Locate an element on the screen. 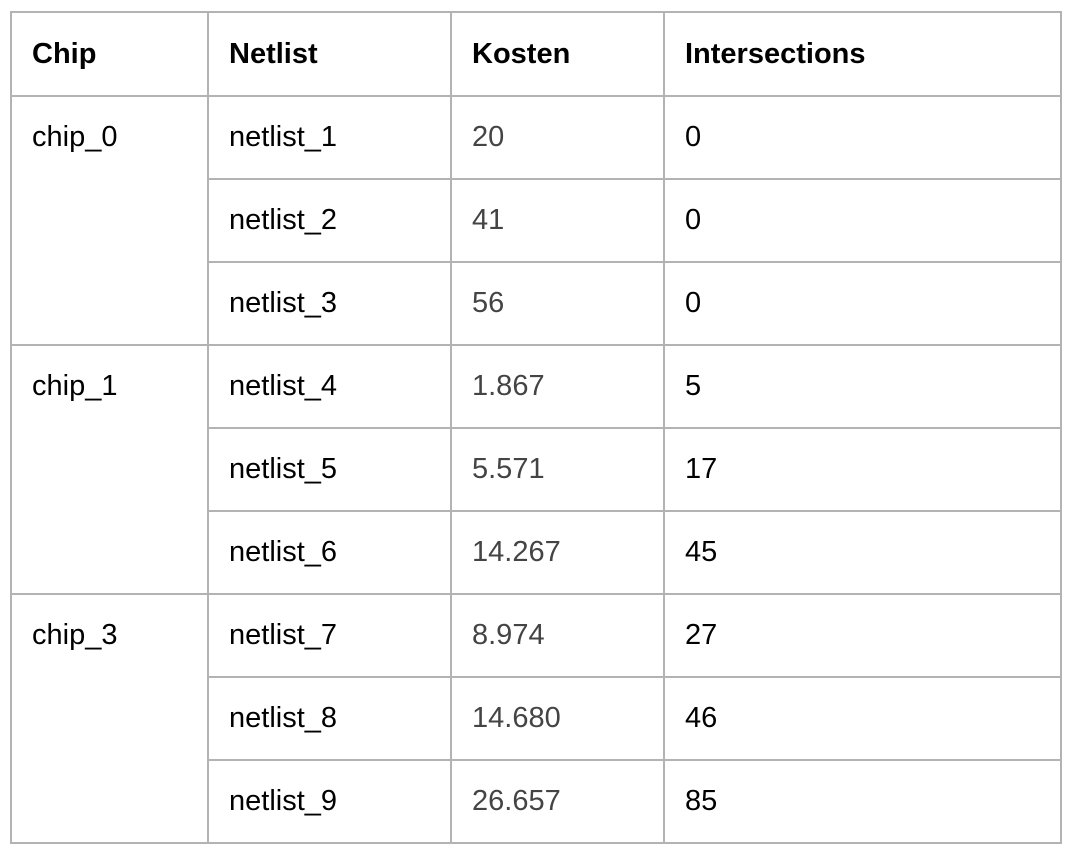 Image resolution: width=1069 pixels, height=853 pixels. kosten-cell: 14.267 is located at coordinates (557, 552).